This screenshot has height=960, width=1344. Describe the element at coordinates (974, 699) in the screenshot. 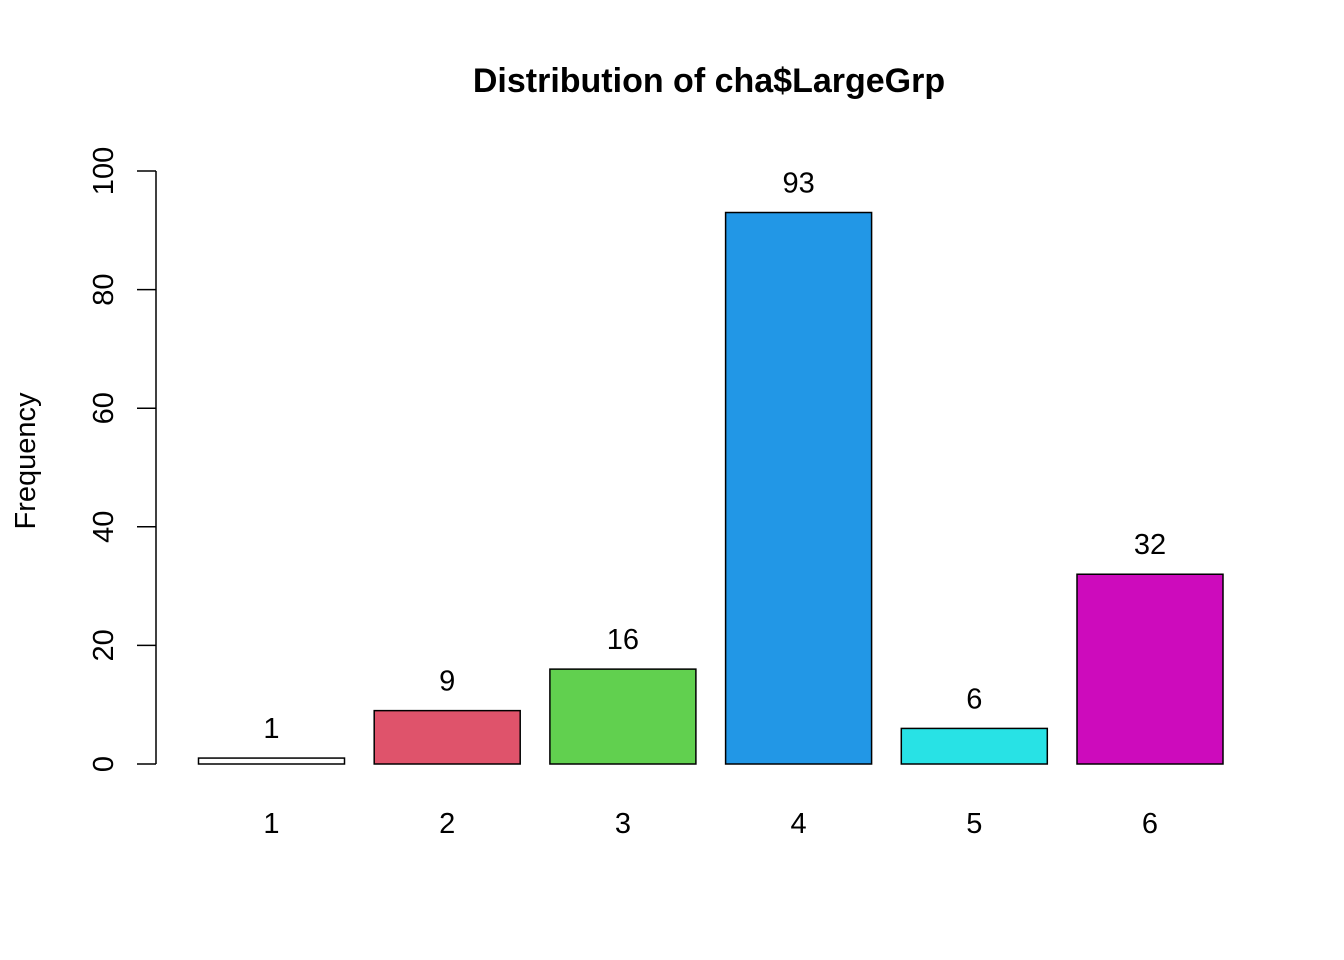

I see `bar-value-label: 6` at that location.